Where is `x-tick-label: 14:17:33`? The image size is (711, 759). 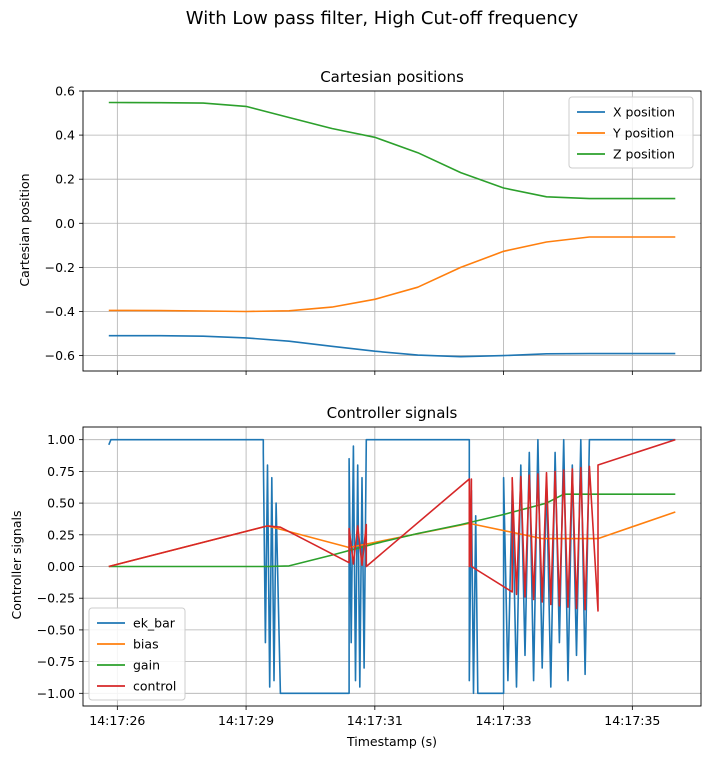
x-tick-label: 14:17:33 is located at coordinates (504, 720).